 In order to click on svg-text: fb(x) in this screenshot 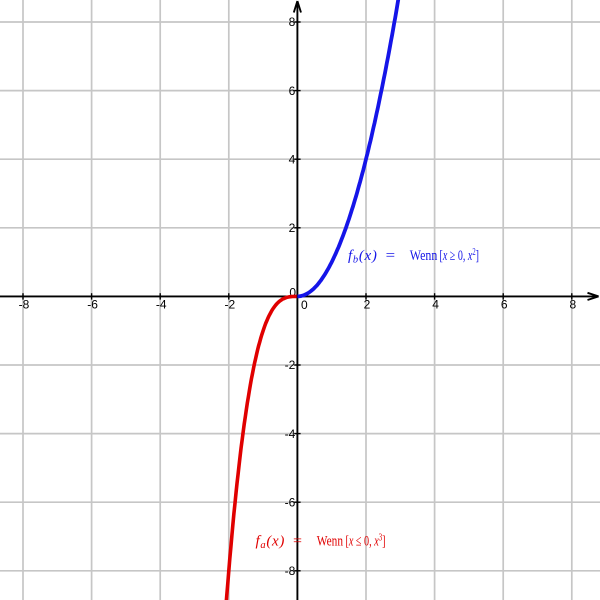, I will do `click(363, 257)`.